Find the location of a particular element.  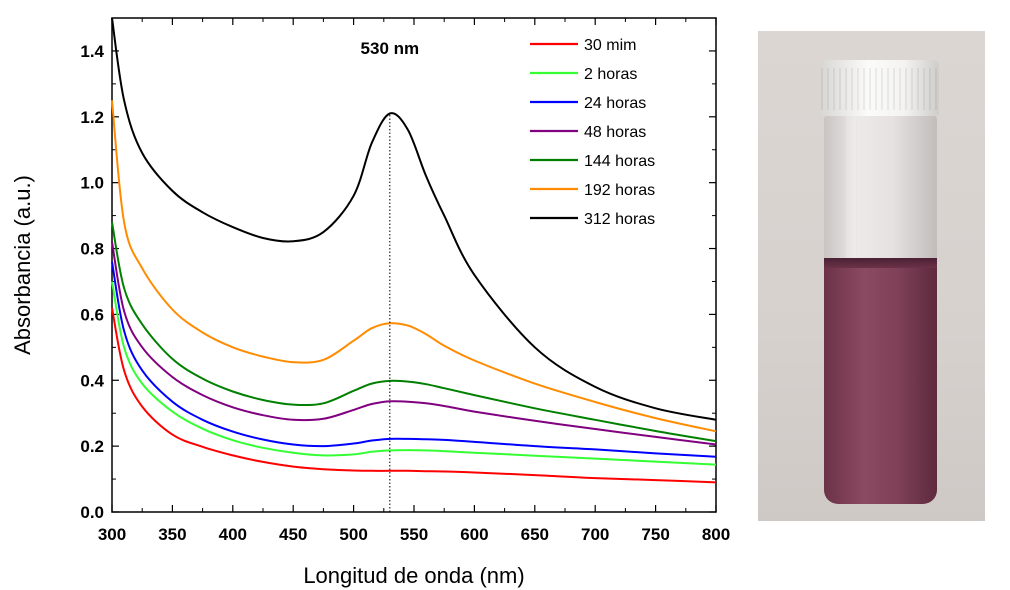

y-tick-label: 0.4 is located at coordinates (92, 380).